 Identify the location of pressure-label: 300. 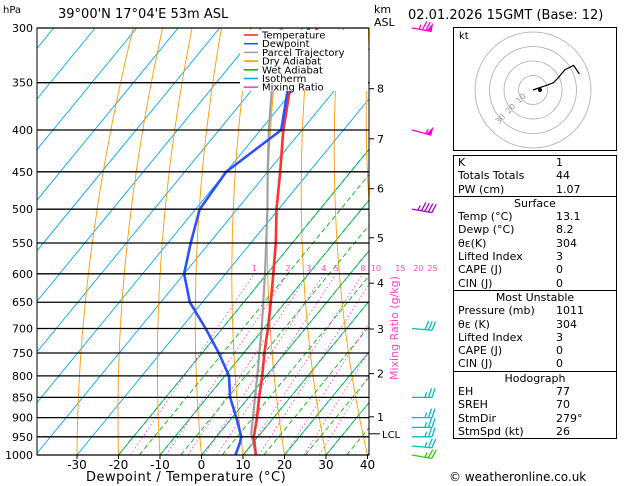
(22, 28).